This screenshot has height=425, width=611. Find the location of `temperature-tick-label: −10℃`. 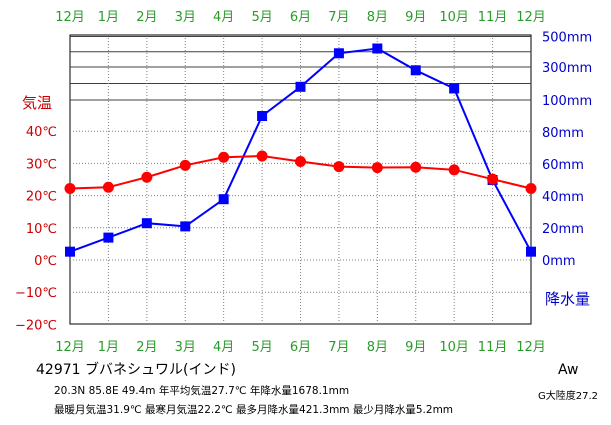

temperature-tick-label: −10℃ is located at coordinates (36, 293).